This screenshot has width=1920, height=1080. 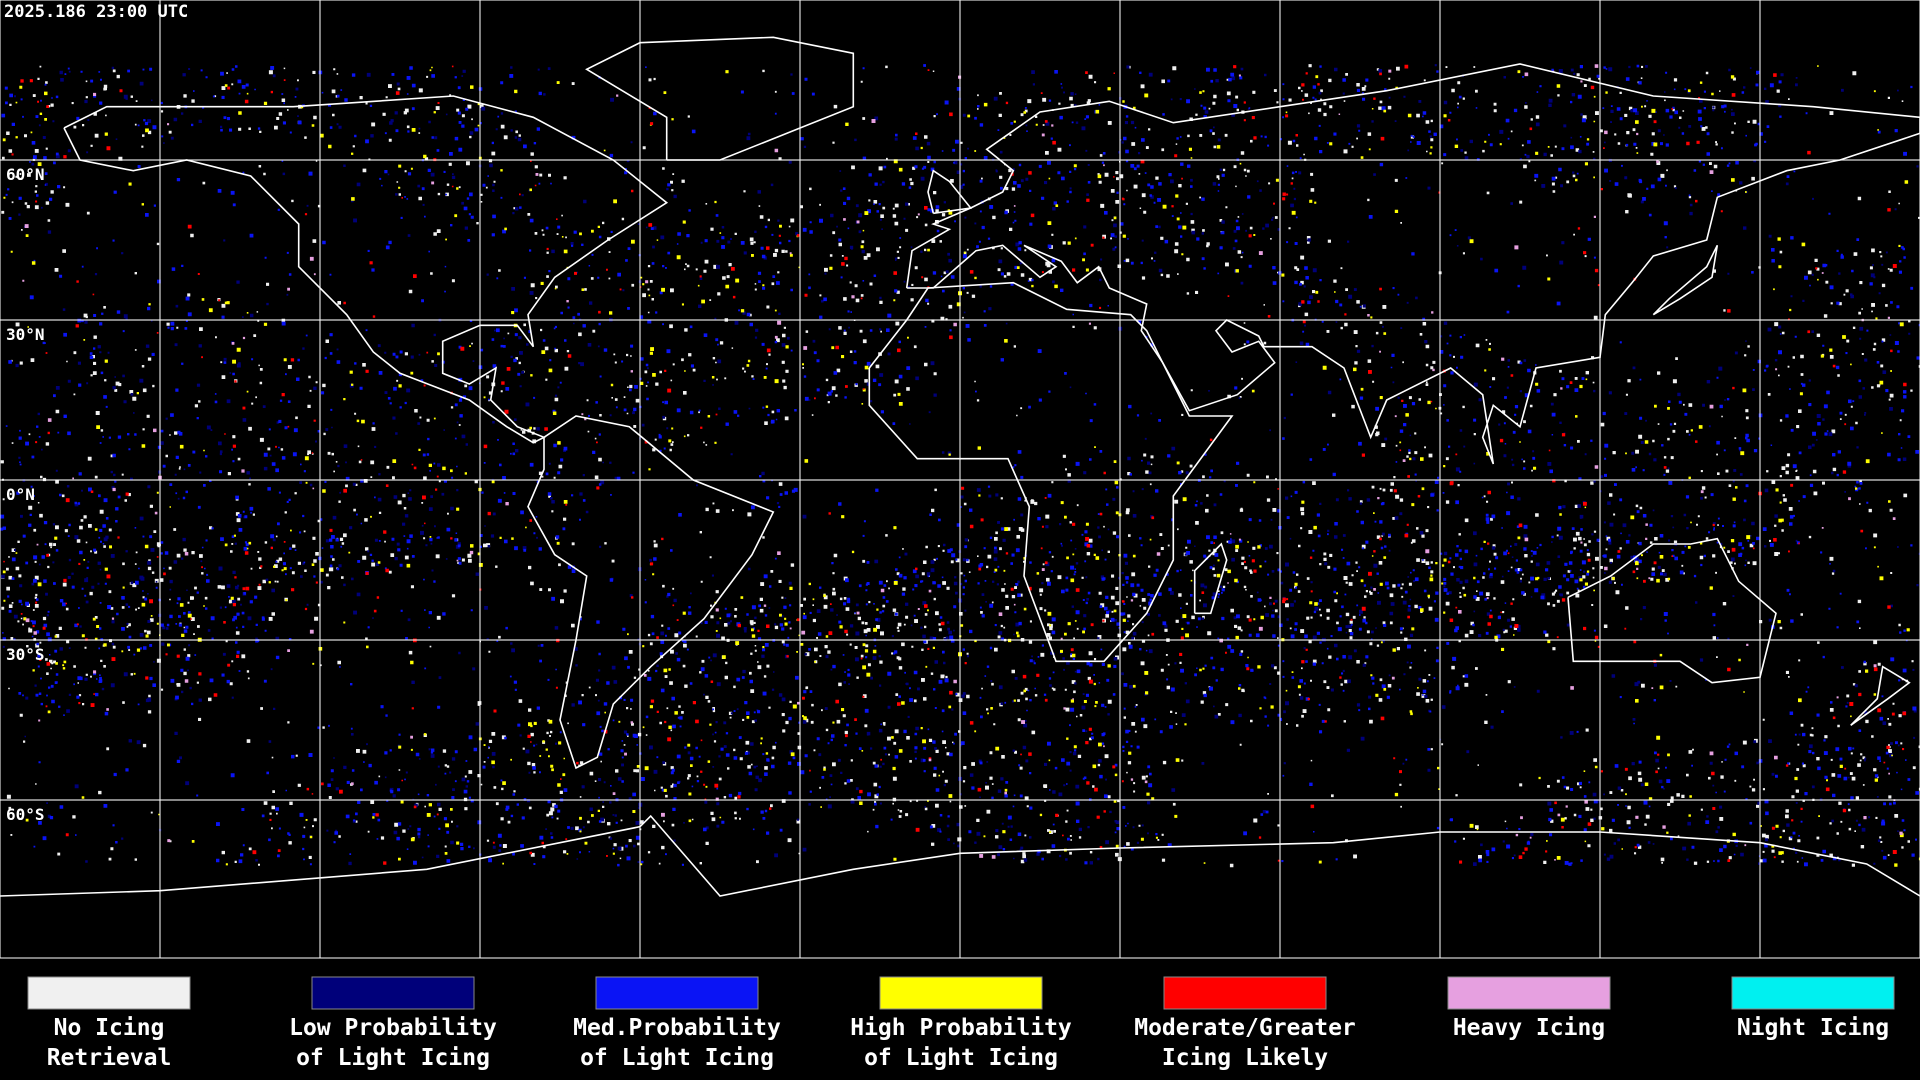 I want to click on legend-label: Icing Likely, so click(x=1245, y=1058).